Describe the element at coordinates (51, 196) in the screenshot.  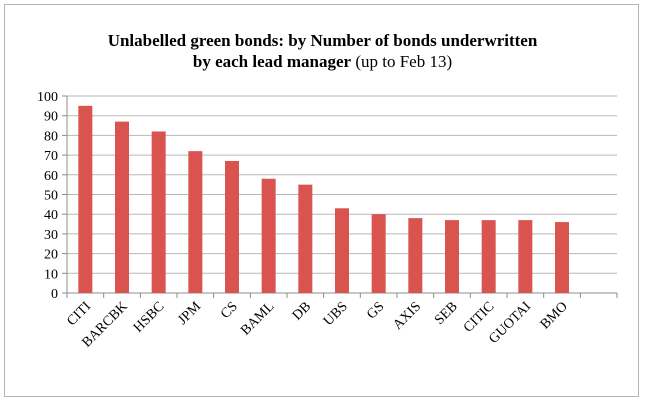
I see `y-tick-label: 50` at that location.